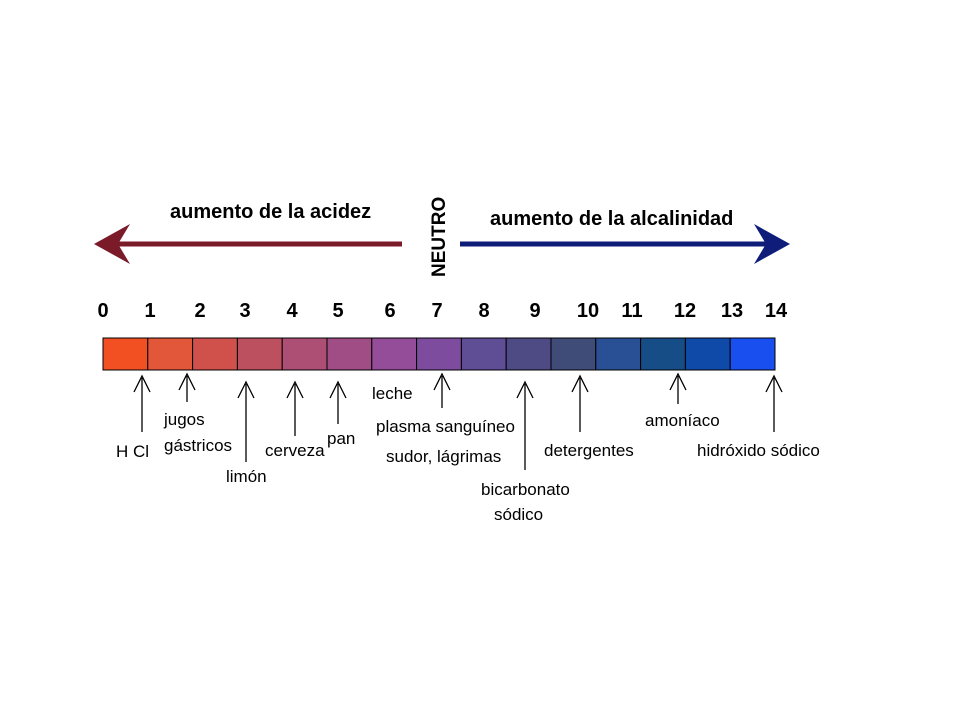 This screenshot has width=960, height=725. I want to click on label-leche: leche, so click(392, 393).